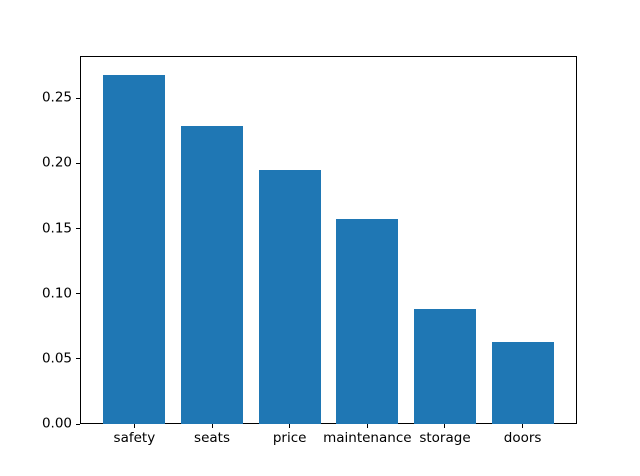 This screenshot has height=476, width=640. What do you see at coordinates (56, 423) in the screenshot?
I see `y-tick-label: 0.00` at bounding box center [56, 423].